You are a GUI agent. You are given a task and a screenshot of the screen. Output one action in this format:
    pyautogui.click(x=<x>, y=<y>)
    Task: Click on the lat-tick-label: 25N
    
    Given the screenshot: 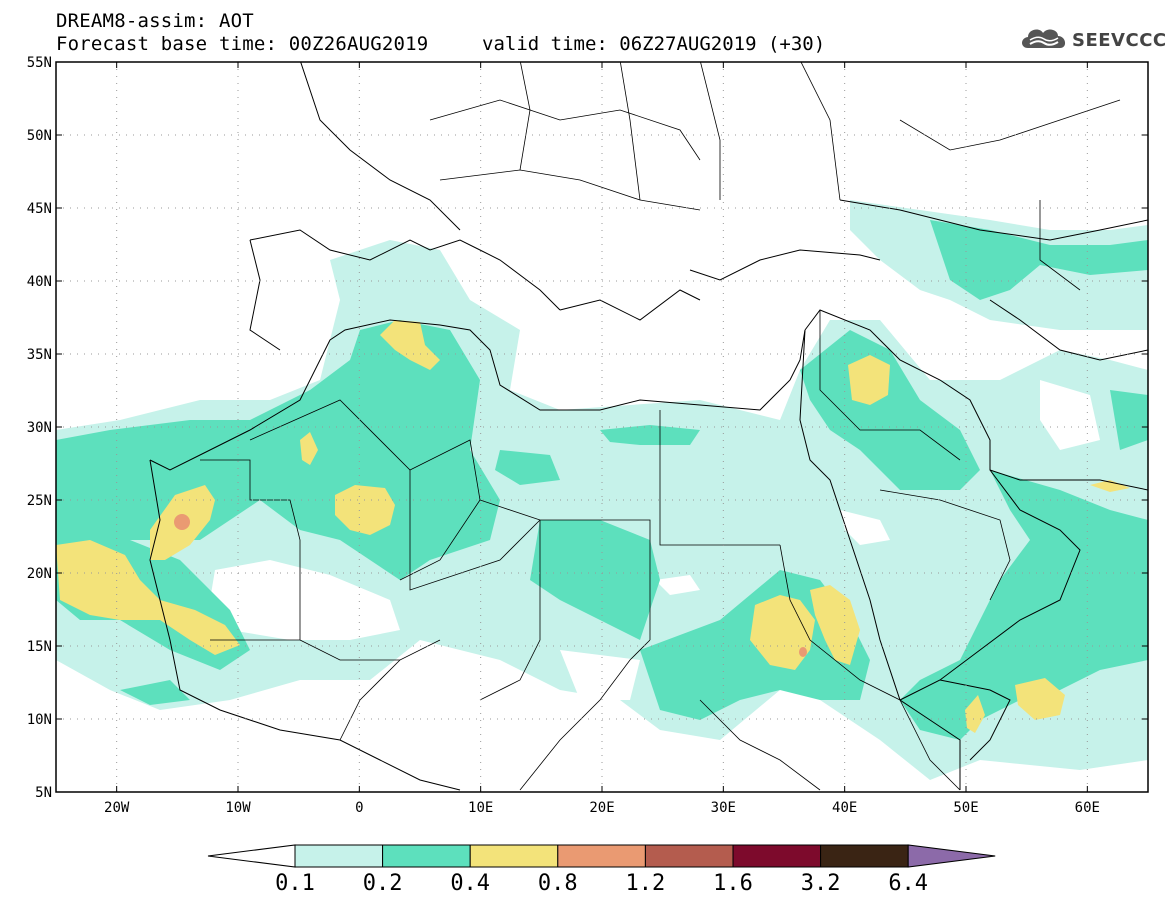 What is the action you would take?
    pyautogui.click(x=39, y=501)
    